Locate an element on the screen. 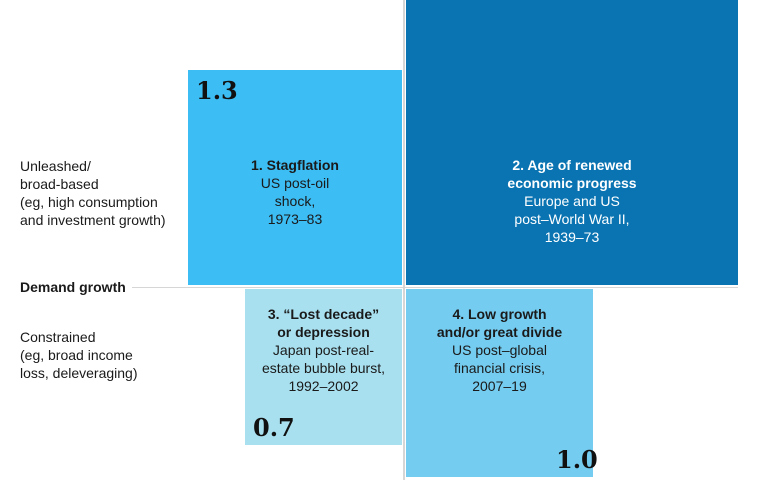 This screenshot has height=480, width=767. renewed-progress-body-line: 1939–73 is located at coordinates (572, 237).